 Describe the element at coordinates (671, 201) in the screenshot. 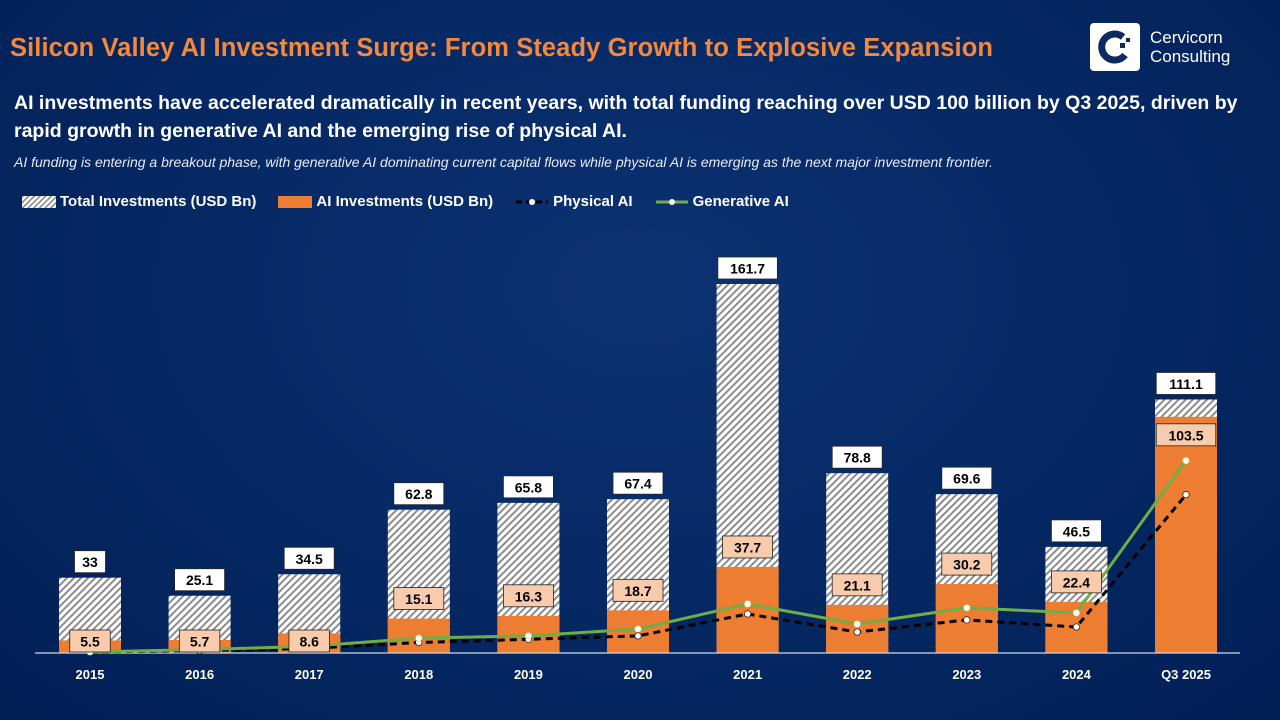

I see `green-line-swatch-icon` at that location.